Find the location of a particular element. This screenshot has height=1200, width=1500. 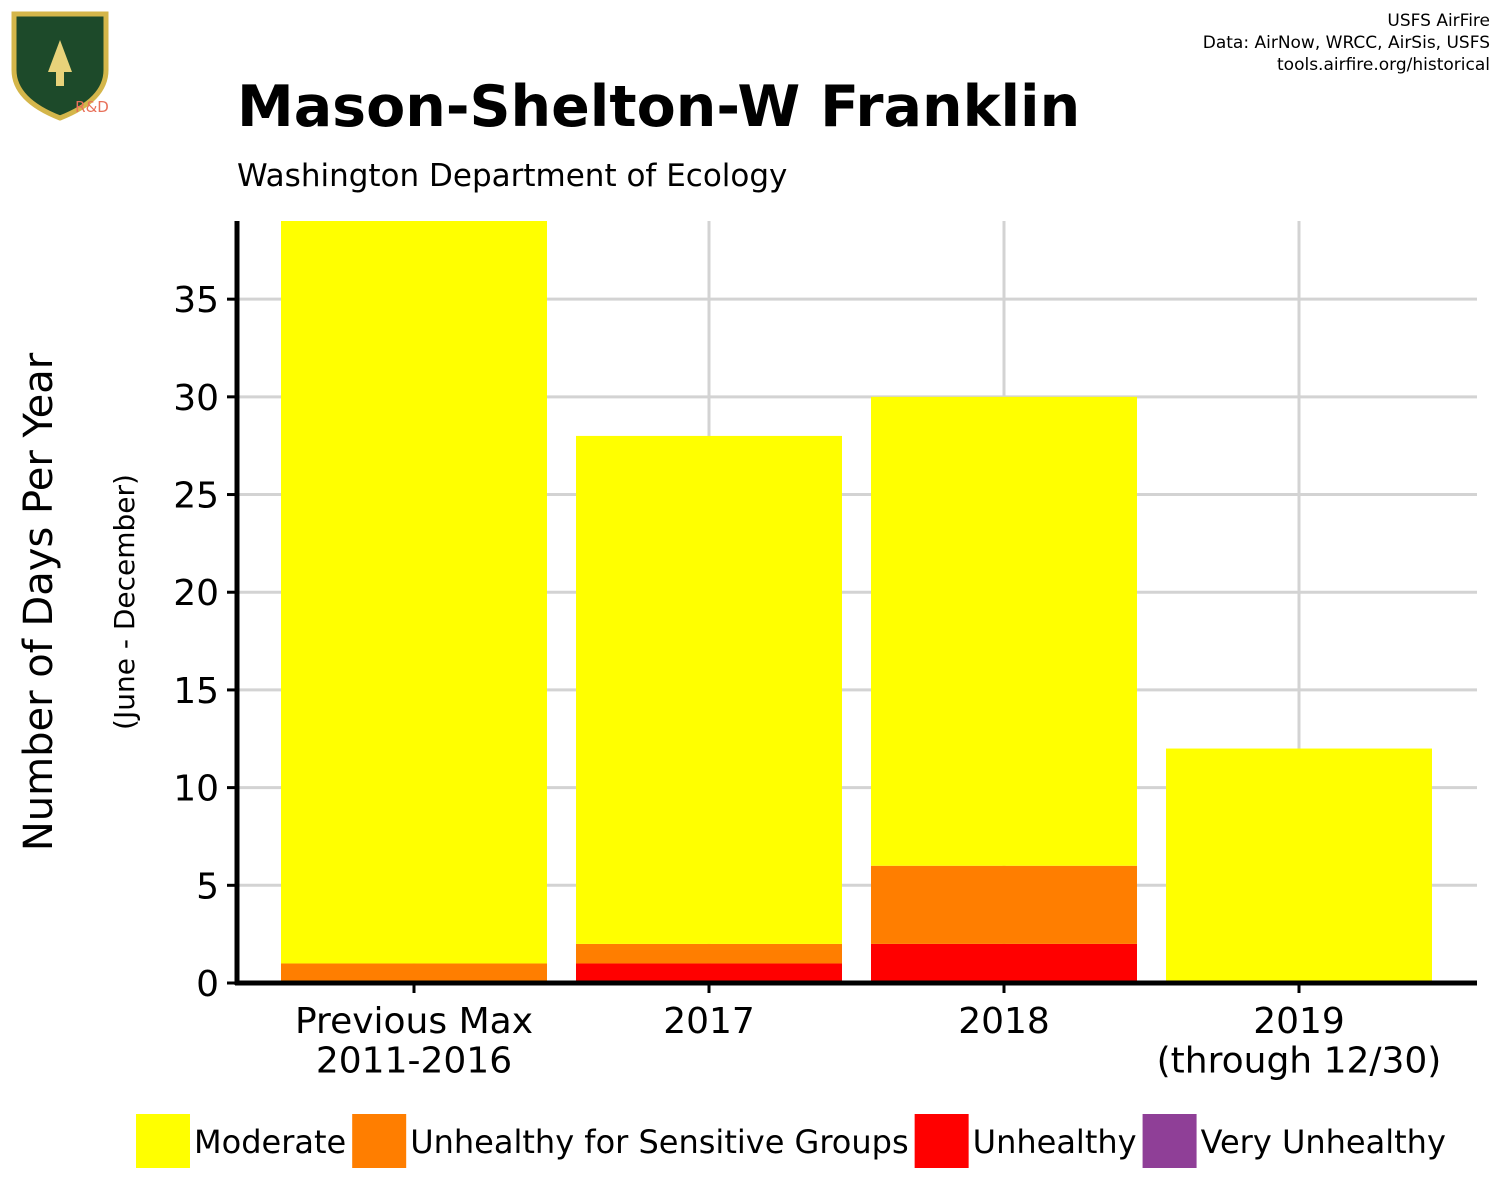

y-tick-label: 35 is located at coordinates (196, 300).